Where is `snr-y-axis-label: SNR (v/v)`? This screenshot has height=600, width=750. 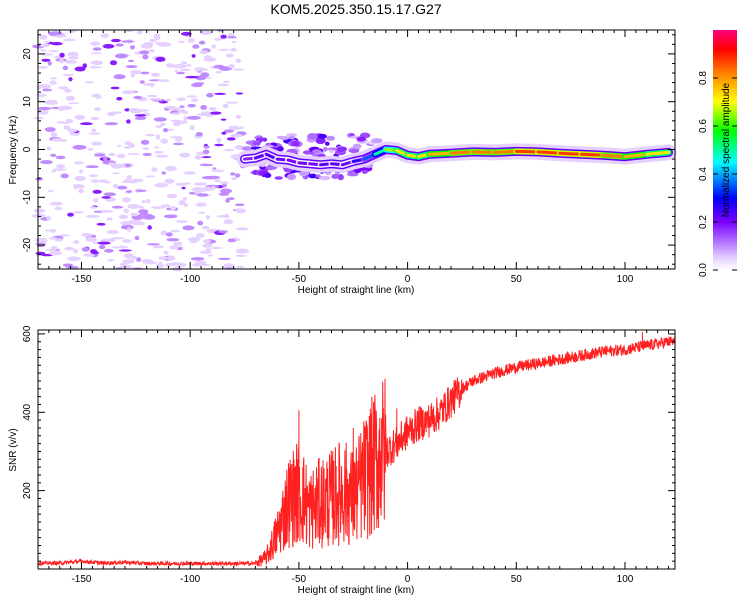 snr-y-axis-label: SNR (v/v) is located at coordinates (13, 449).